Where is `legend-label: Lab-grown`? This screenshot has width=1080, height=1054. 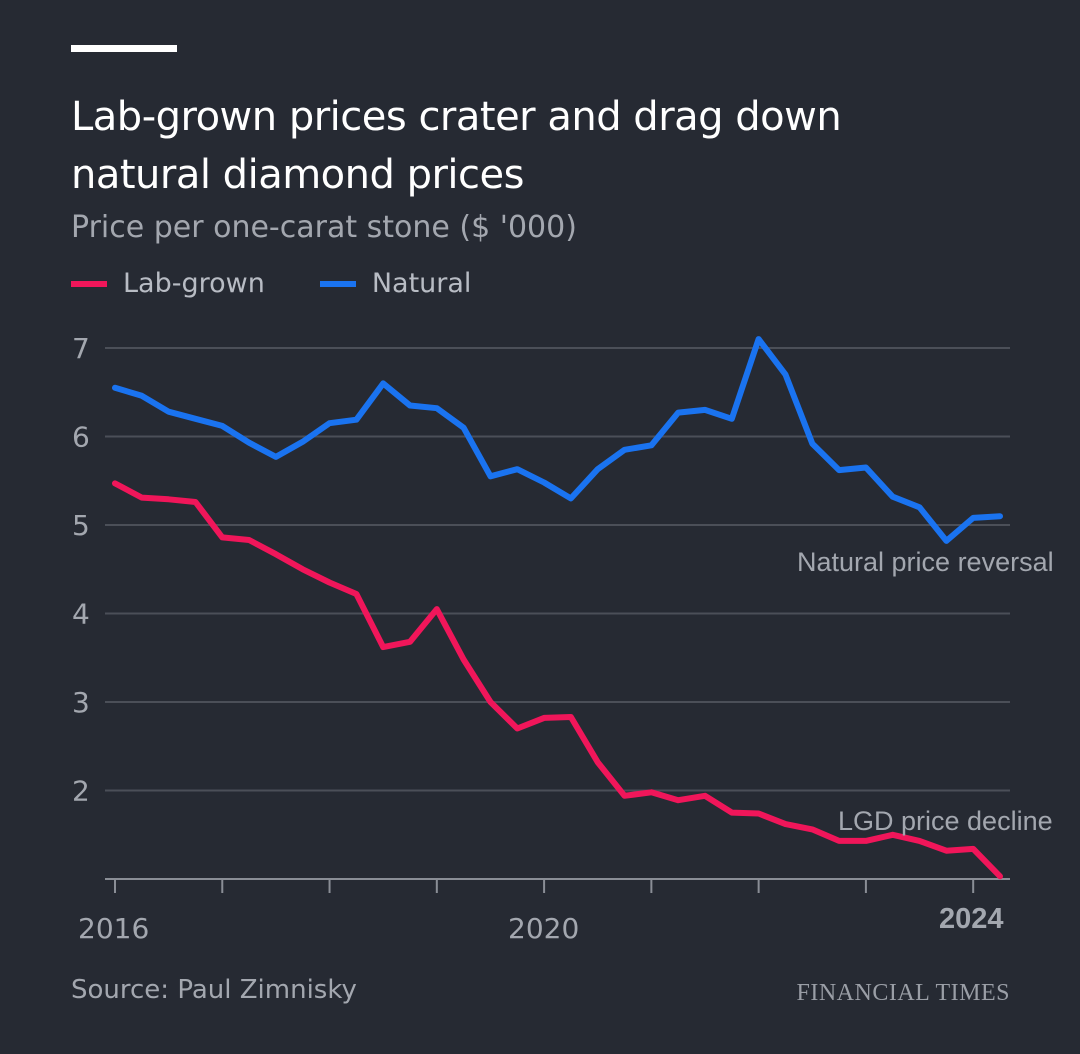 legend-label: Lab-grown is located at coordinates (194, 283).